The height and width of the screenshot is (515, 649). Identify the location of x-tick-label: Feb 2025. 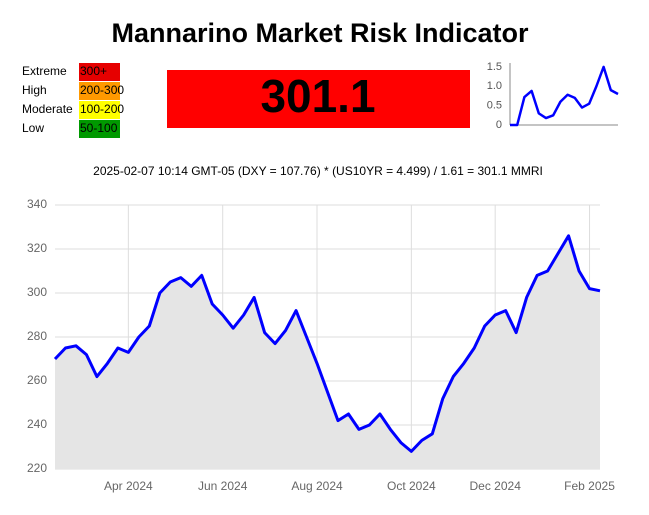
(589, 486).